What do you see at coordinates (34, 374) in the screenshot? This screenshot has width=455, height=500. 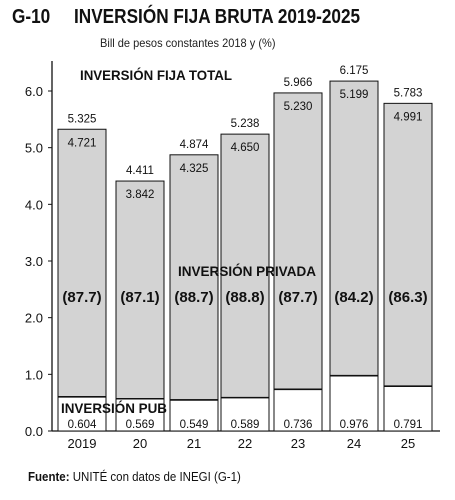 I see `y-tick-label: 1.0` at bounding box center [34, 374].